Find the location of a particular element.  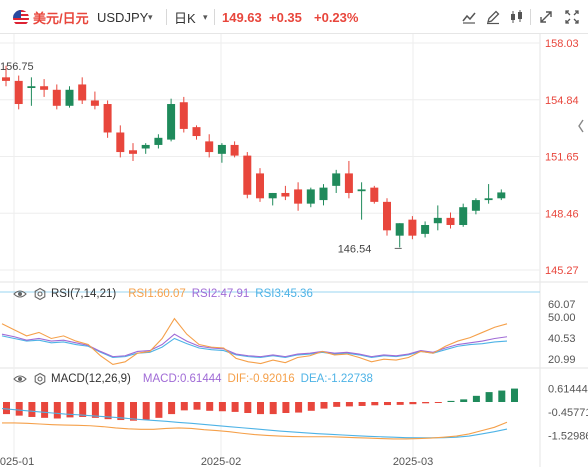

symbol-name-cn: 美元/日元 is located at coordinates (61, 18).